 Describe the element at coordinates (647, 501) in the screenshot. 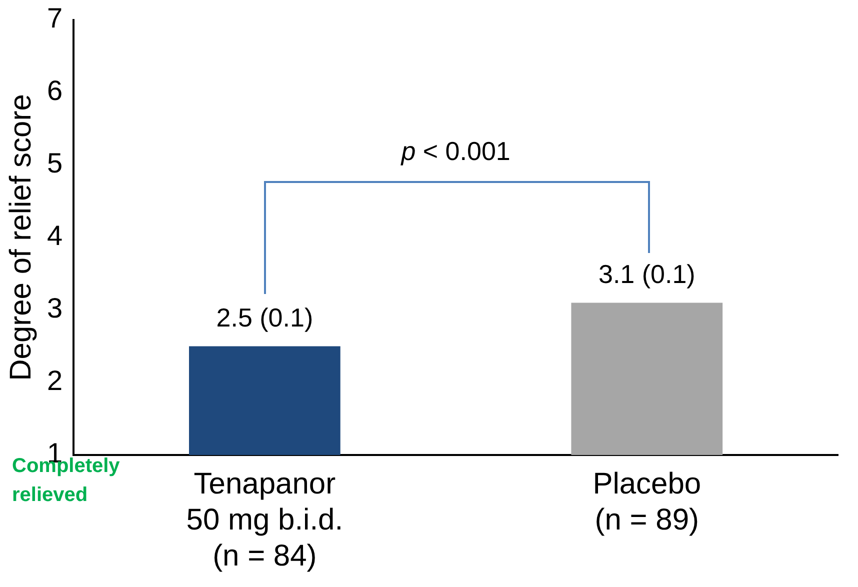

I see `x-tick-label: Placebo (n = 89)` at that location.